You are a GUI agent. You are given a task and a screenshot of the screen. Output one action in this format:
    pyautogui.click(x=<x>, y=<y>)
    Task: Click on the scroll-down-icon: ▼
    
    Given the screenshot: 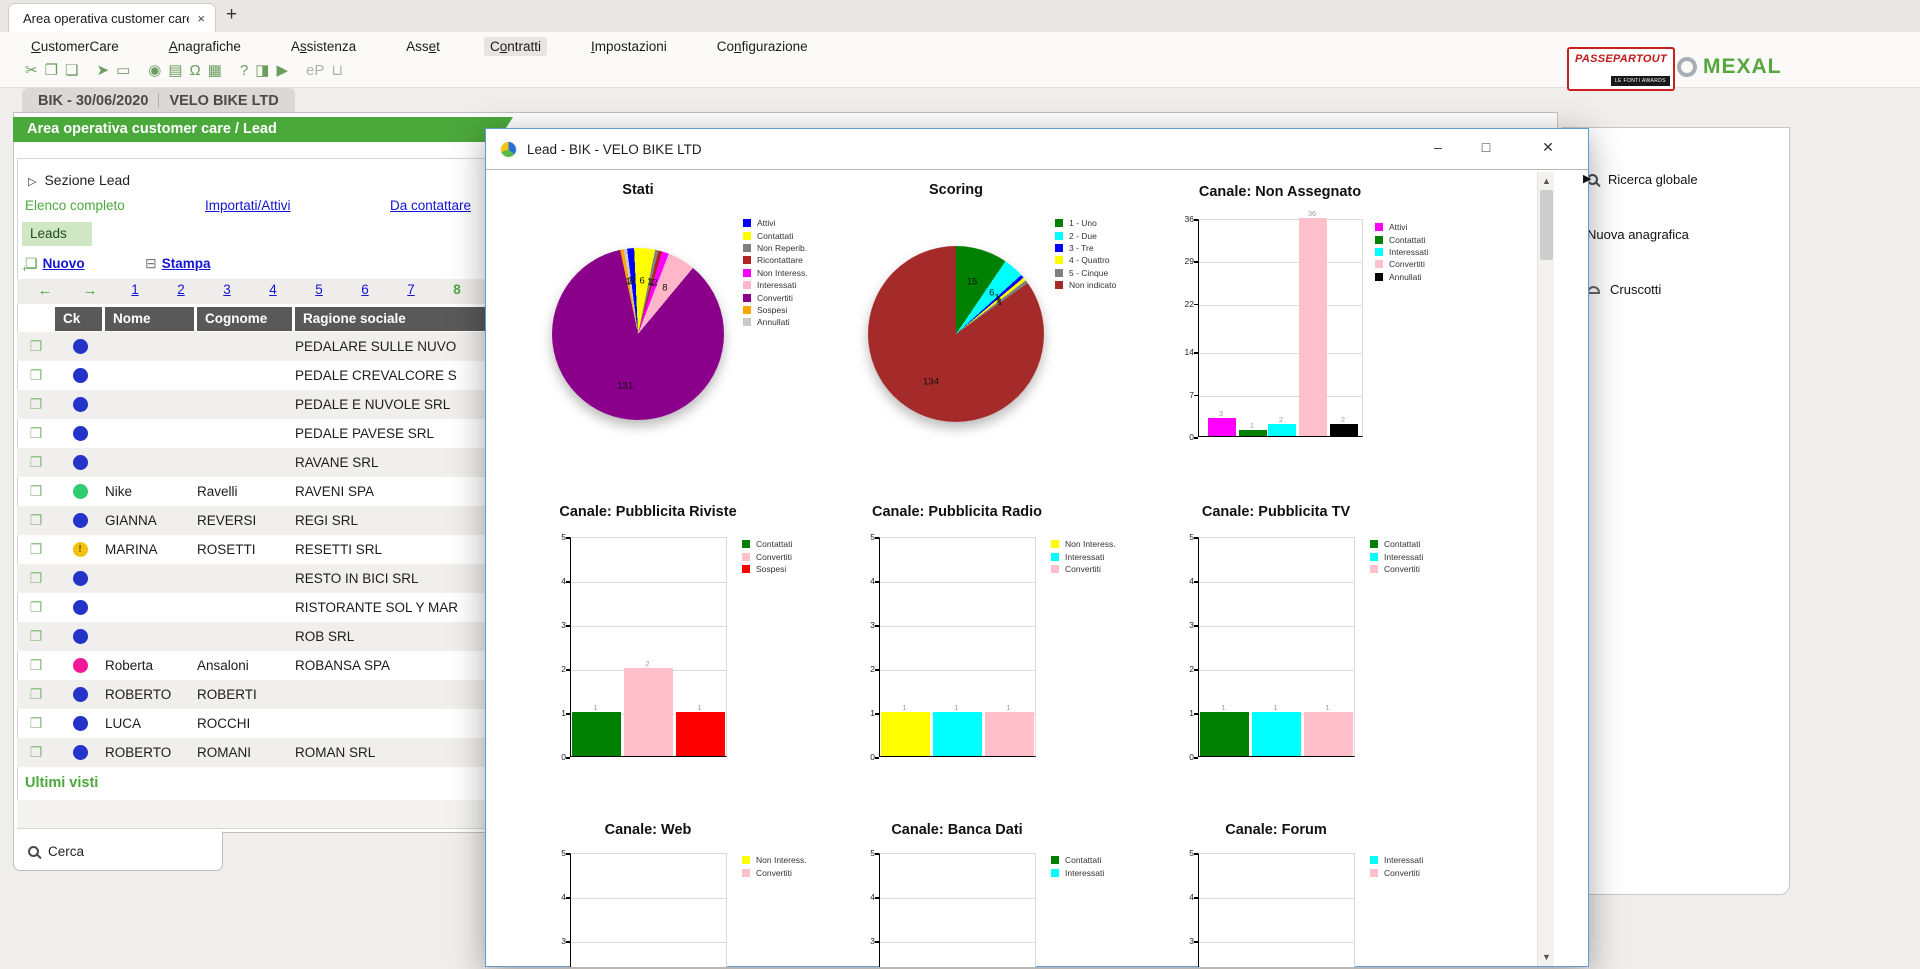 What is the action you would take?
    pyautogui.click(x=1546, y=957)
    